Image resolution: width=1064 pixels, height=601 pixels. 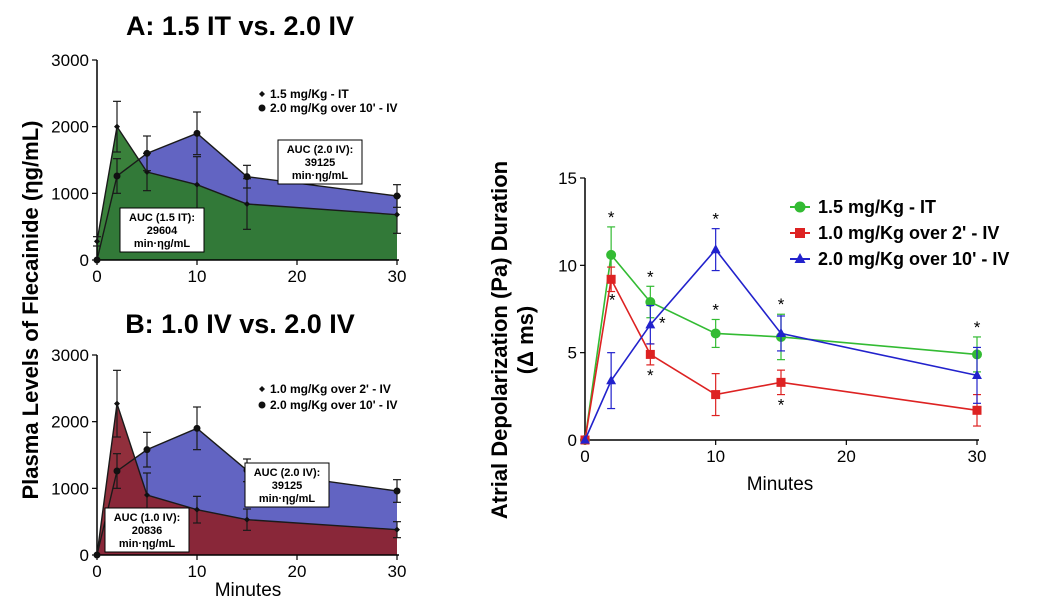 What do you see at coordinates (525, 340) in the screenshot?
I see `panel-c-y-axis-label-line2: (Δ ms)` at bounding box center [525, 340].